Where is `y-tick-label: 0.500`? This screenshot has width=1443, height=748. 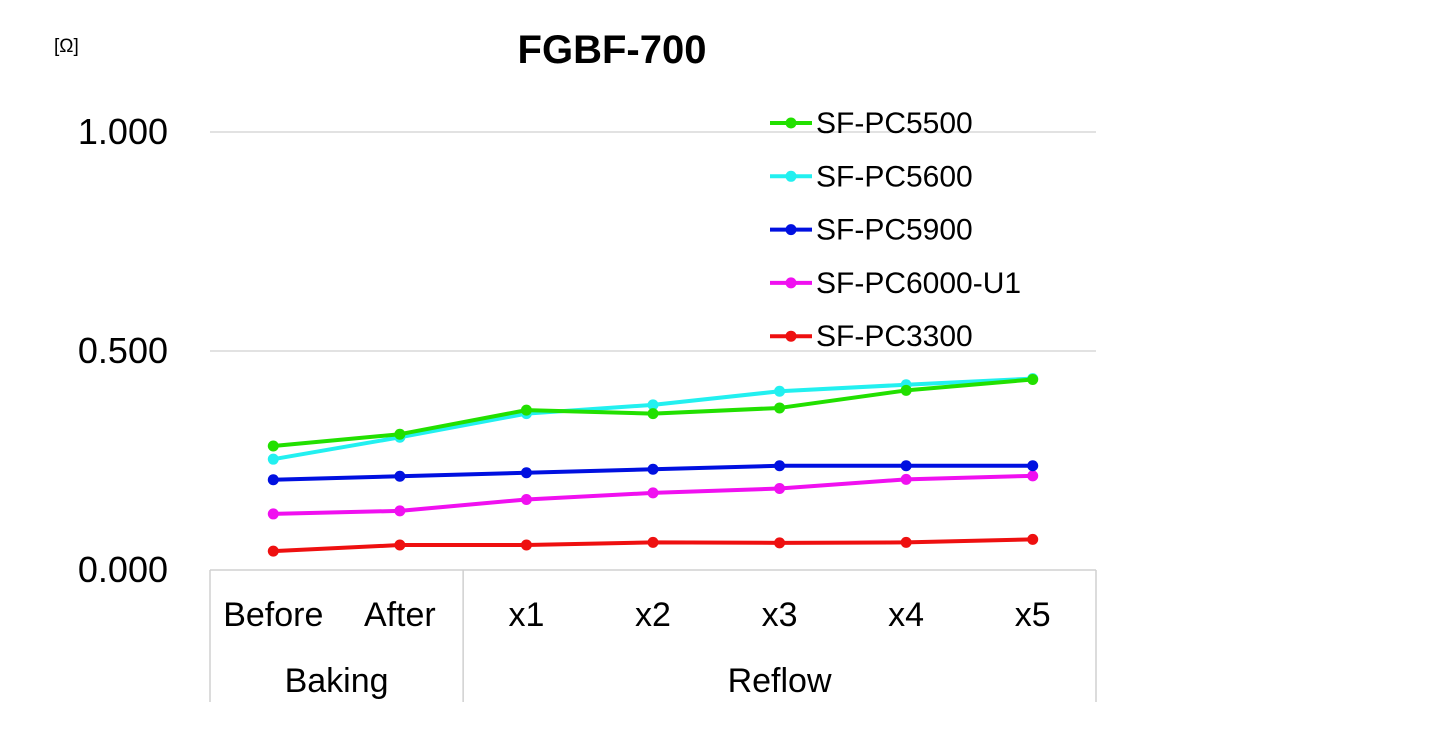
y-tick-label: 0.500 is located at coordinates (123, 350).